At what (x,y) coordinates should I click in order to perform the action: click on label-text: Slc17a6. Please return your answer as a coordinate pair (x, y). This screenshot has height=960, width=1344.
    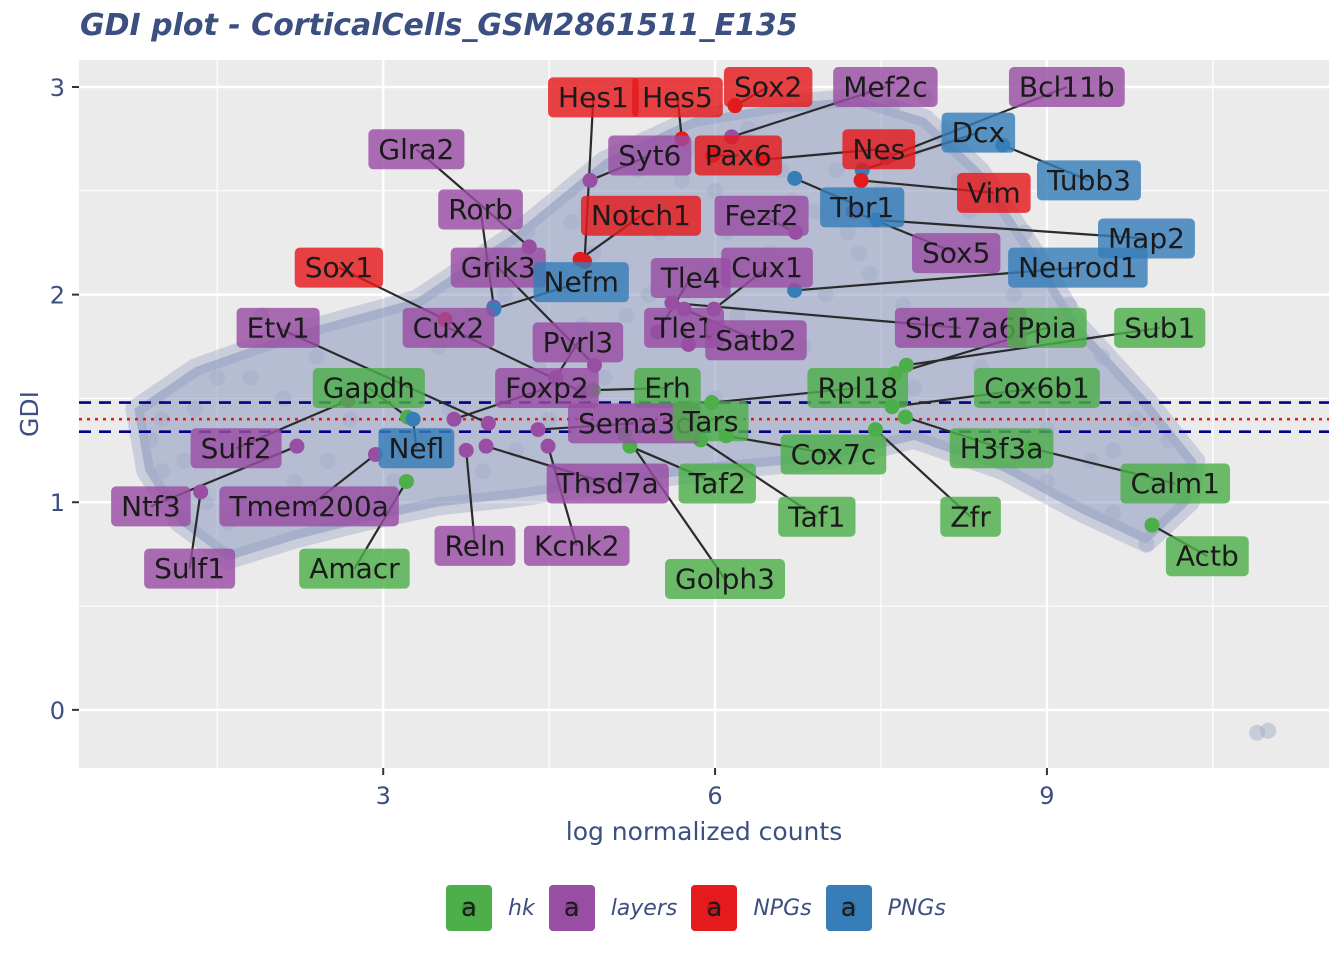
    Looking at the image, I should click on (961, 327).